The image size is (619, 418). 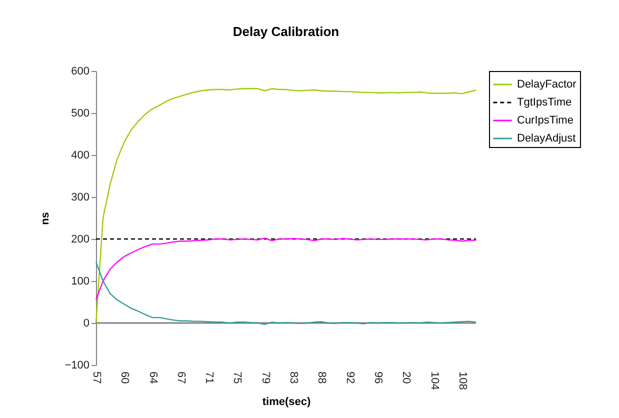 What do you see at coordinates (547, 84) in the screenshot?
I see `legend-label: DelayFactor` at bounding box center [547, 84].